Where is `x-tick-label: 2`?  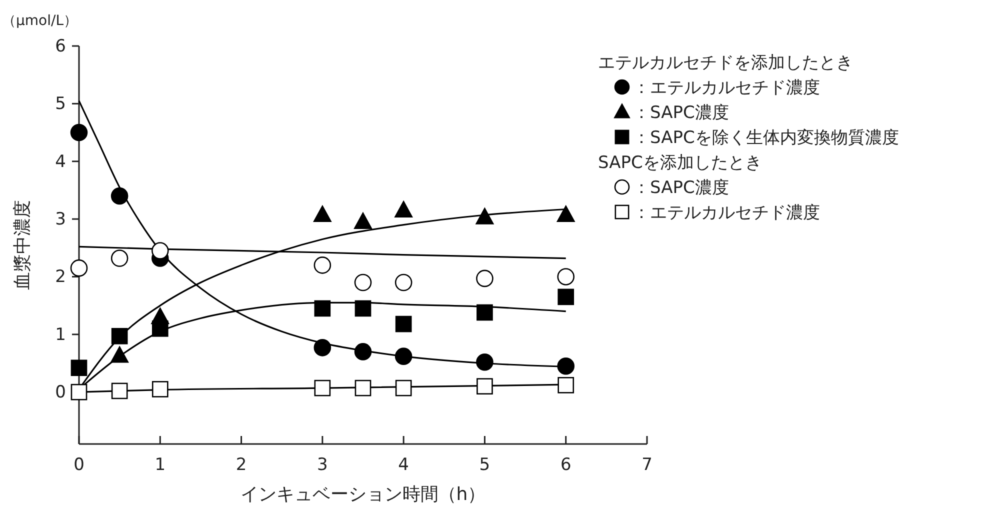
x-tick-label: 2 is located at coordinates (241, 465).